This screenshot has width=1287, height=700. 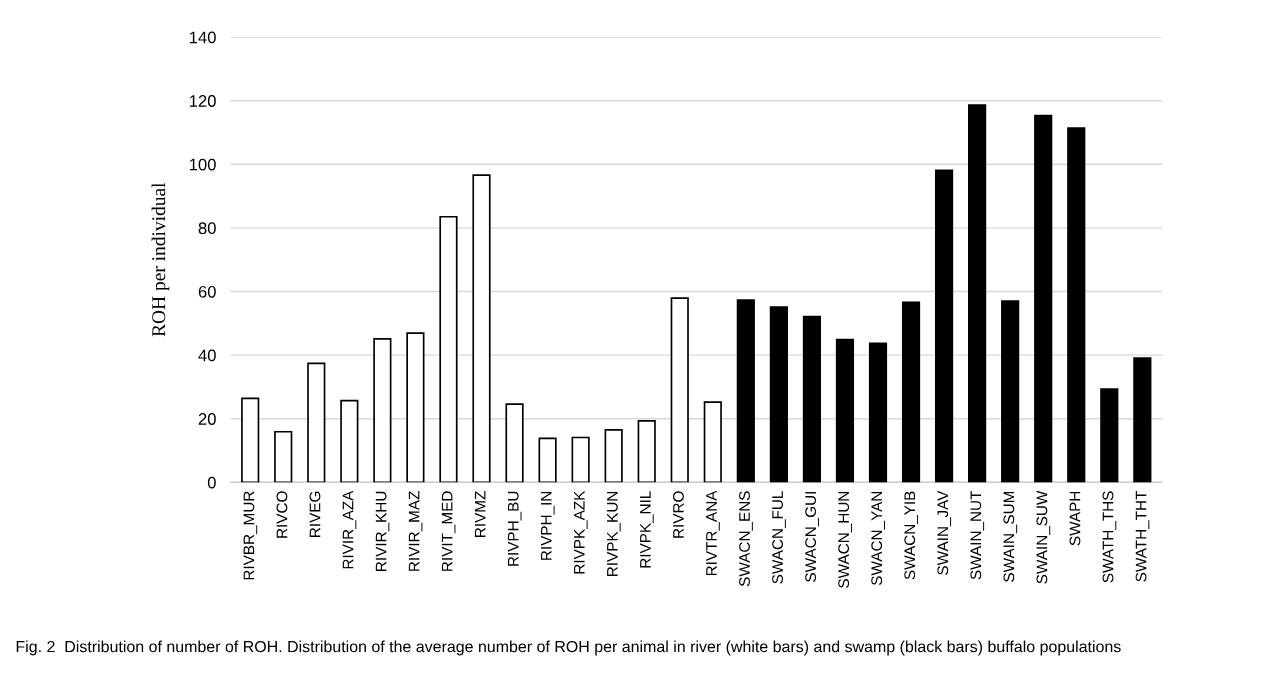 I want to click on y-axis-title: ROH per individual, so click(x=160, y=259).